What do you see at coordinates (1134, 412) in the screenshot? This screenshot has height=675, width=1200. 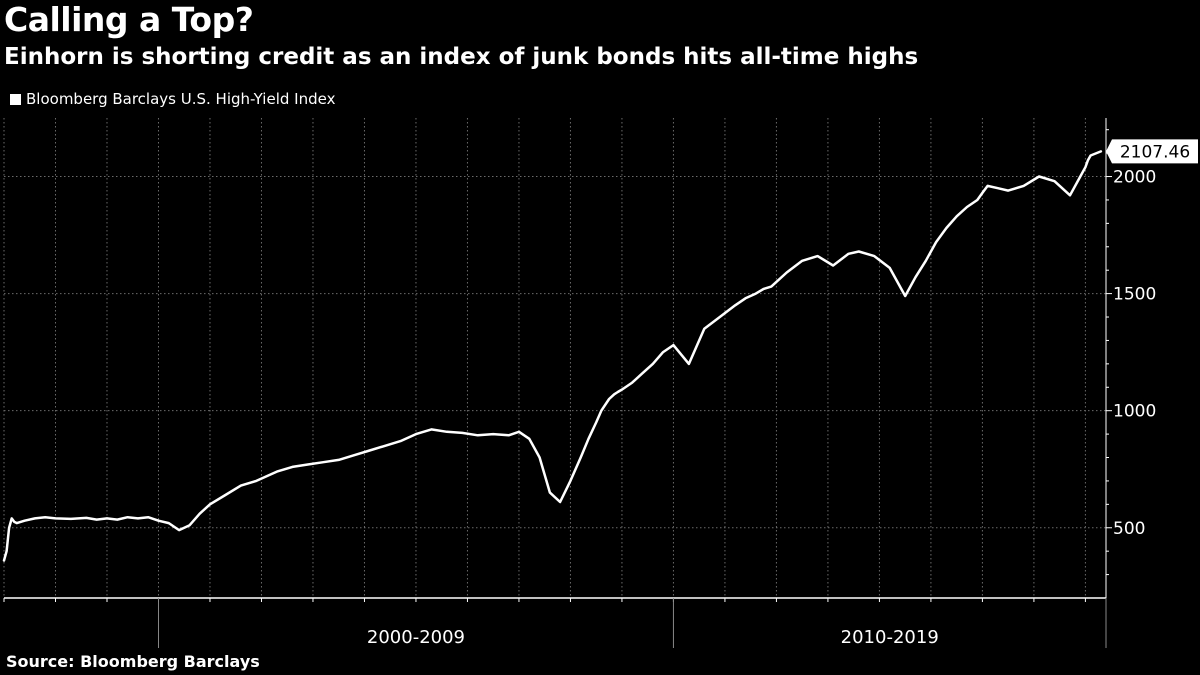 I see `y-tick-label: 1000` at bounding box center [1134, 412].